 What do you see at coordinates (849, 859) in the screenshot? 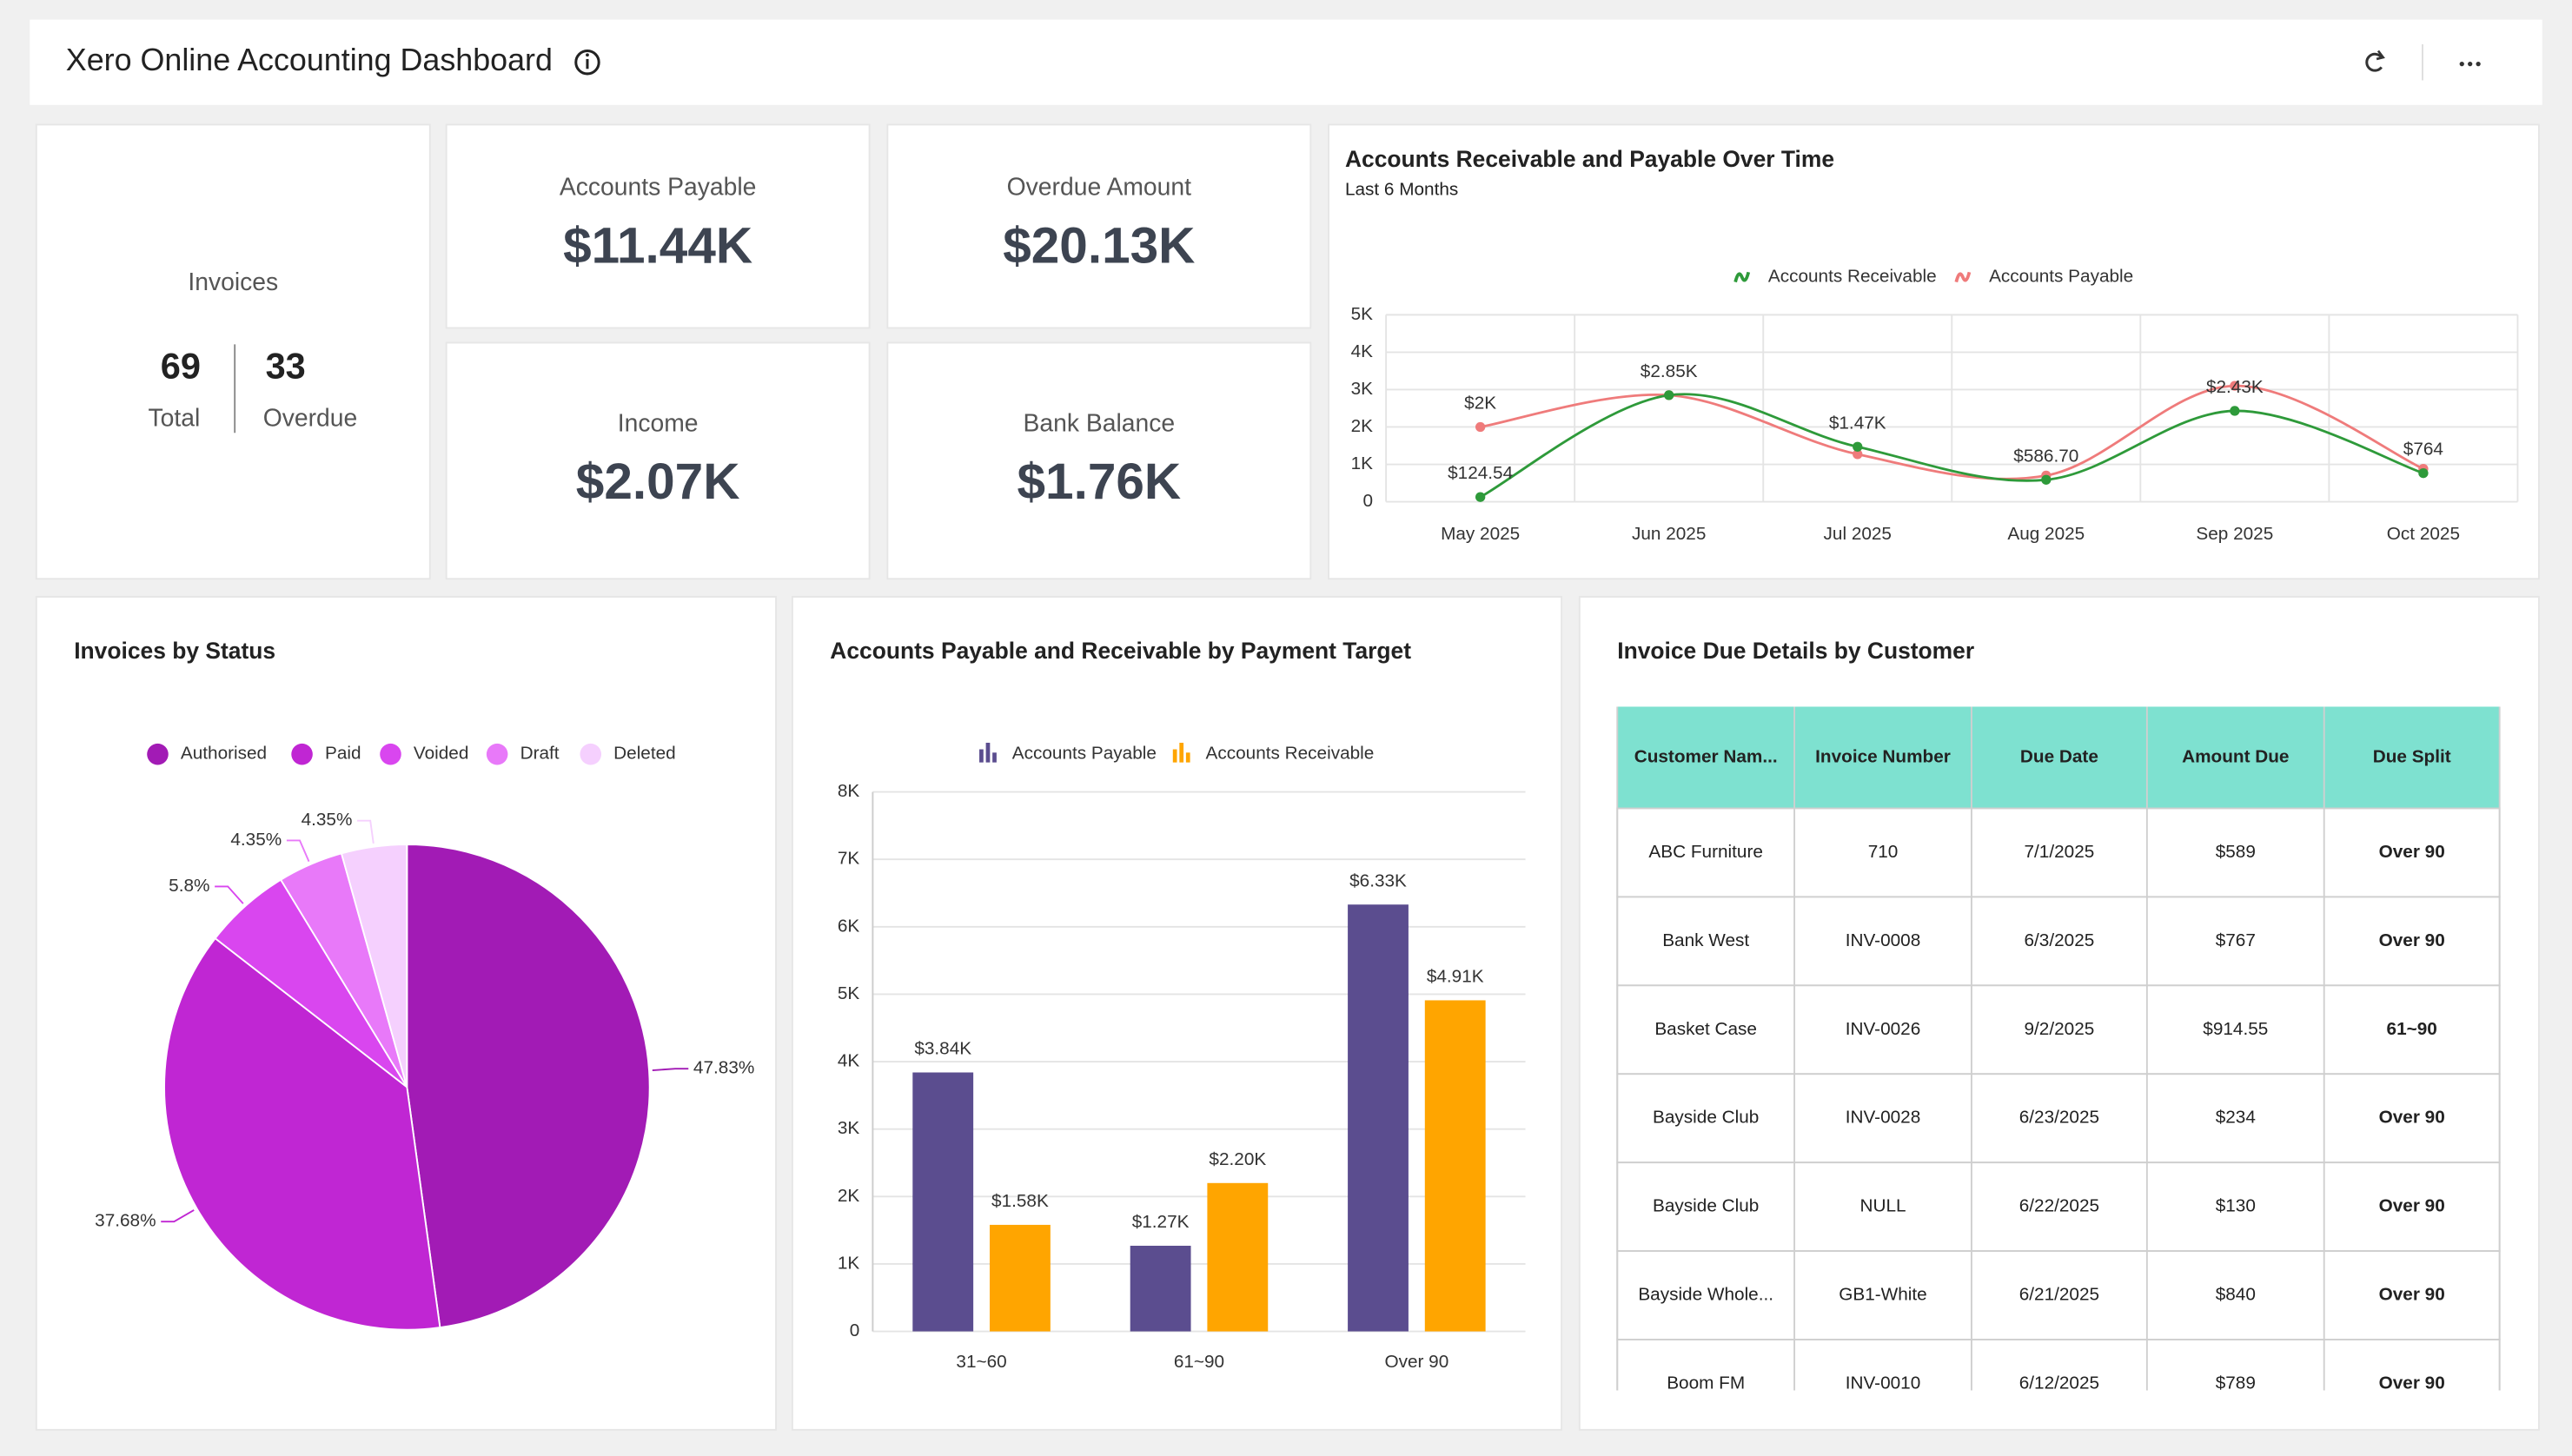
I see `y-tick-label: 7K` at bounding box center [849, 859].